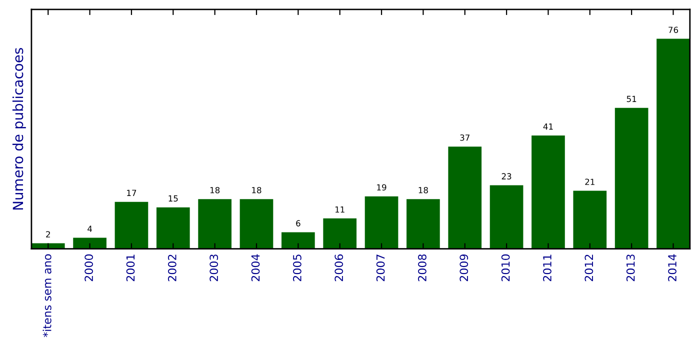  Describe the element at coordinates (255, 268) in the screenshot. I see `x-tick-label: 2004` at that location.